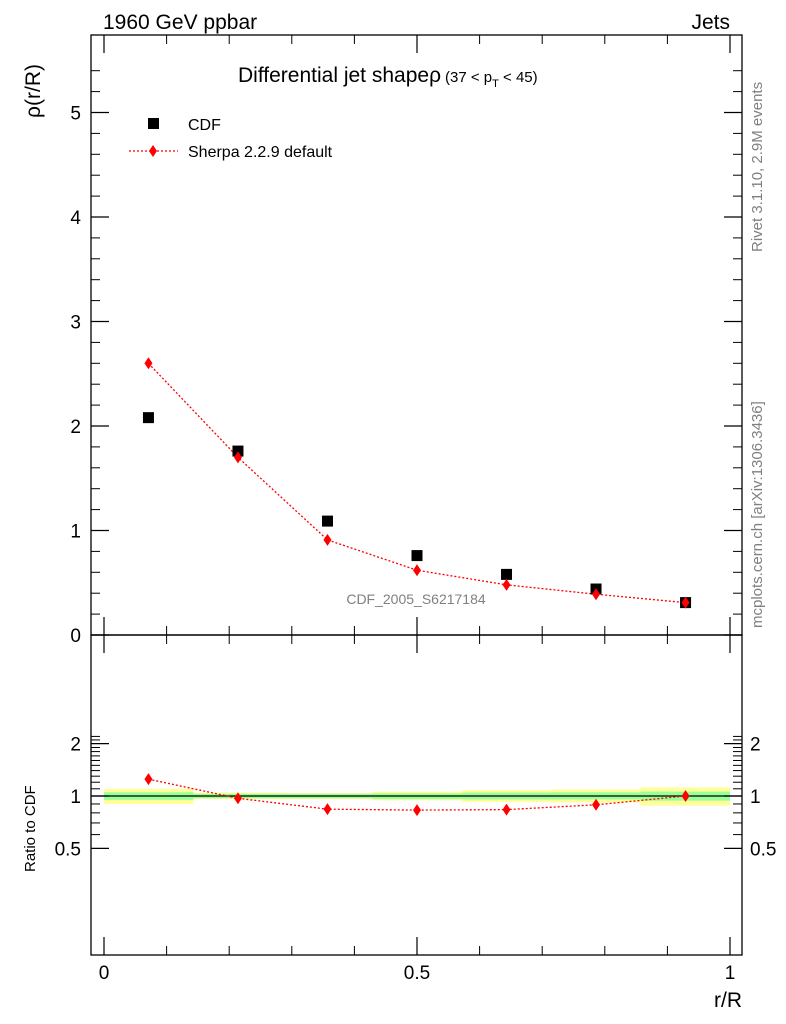 The width and height of the screenshot is (786, 1024). Describe the element at coordinates (153, 151) in the screenshot. I see `legend-marker-sherpa` at that location.